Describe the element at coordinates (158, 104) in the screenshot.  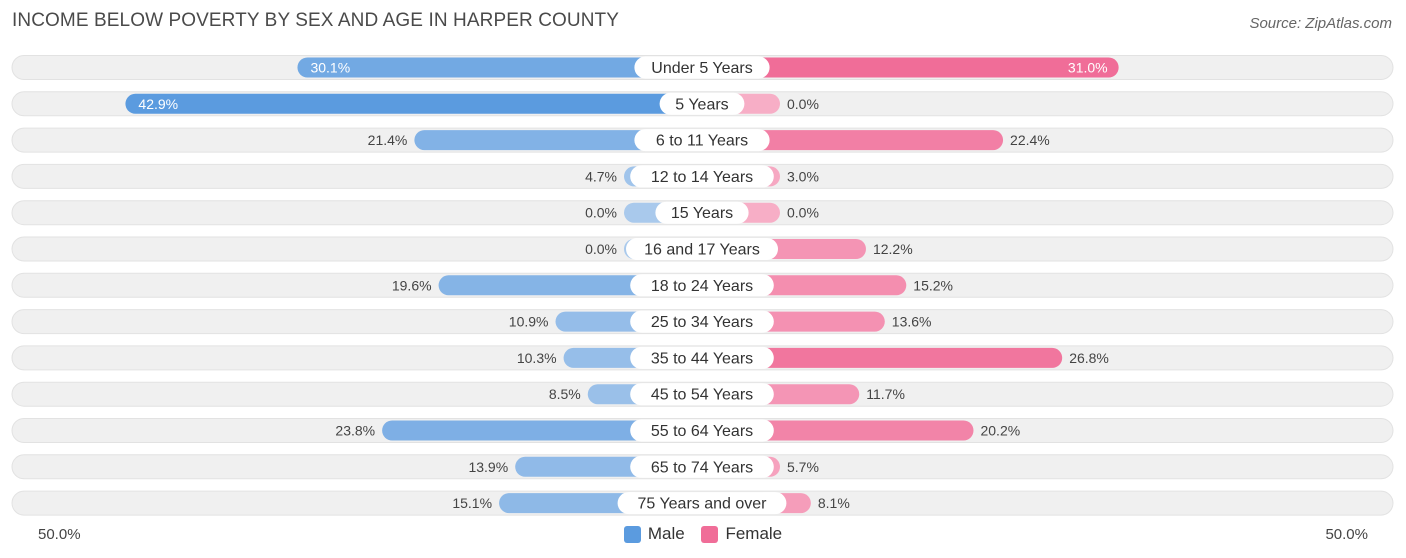
I see `male-value-label: 42.9%` at that location.